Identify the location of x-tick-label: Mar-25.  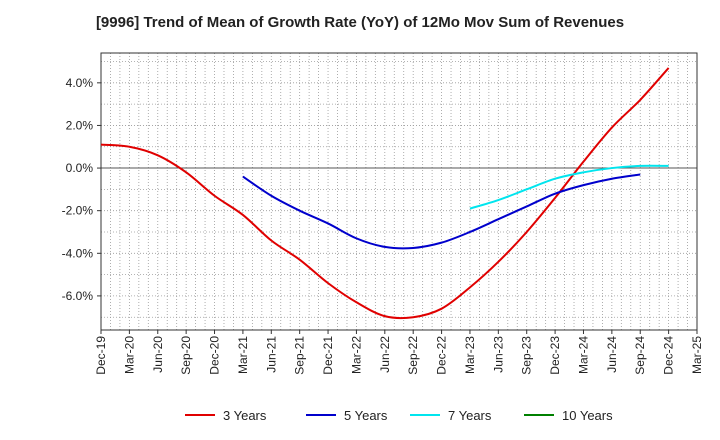
(697, 355).